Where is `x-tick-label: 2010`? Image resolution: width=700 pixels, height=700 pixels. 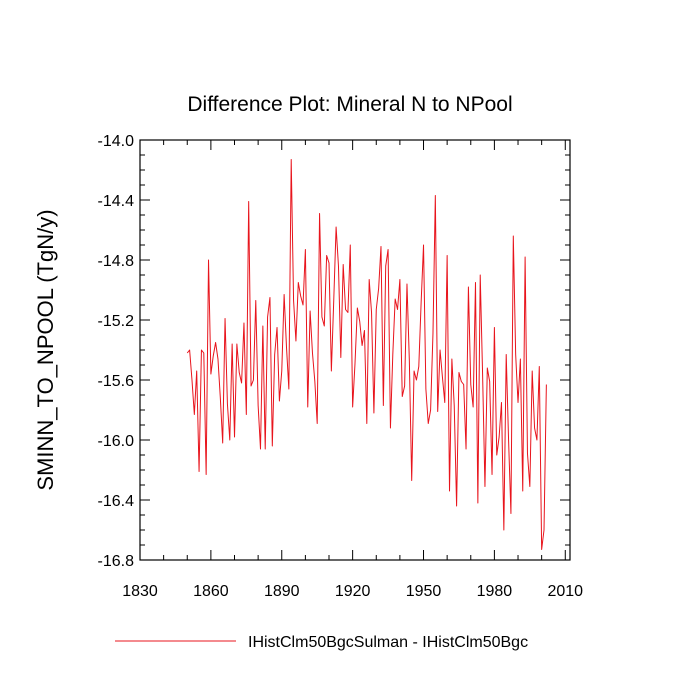 x-tick-label: 2010 is located at coordinates (565, 591).